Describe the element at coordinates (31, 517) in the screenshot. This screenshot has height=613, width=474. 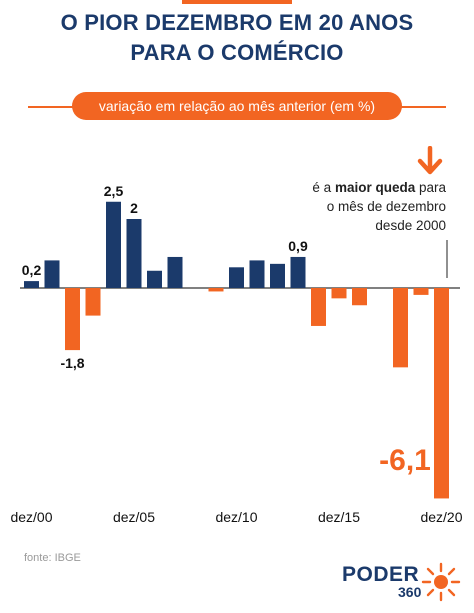
I see `x-tick-label-dez-00: dez/00` at that location.